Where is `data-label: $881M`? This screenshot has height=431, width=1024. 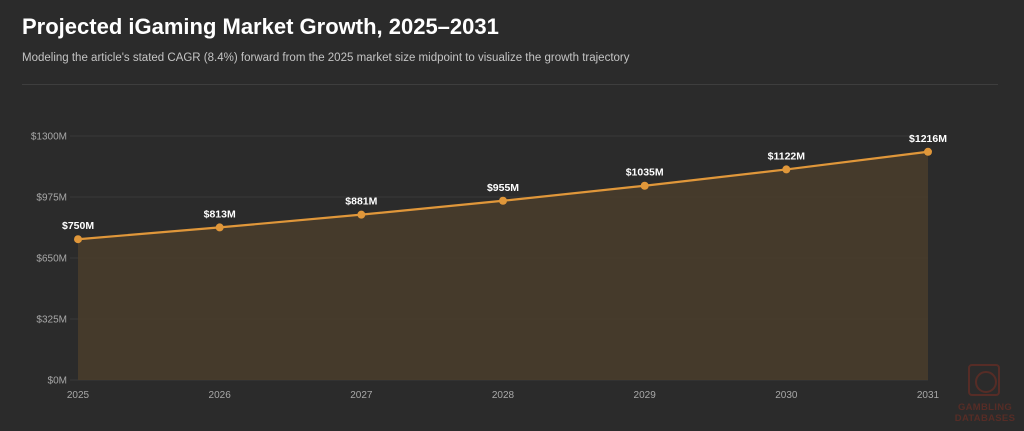 data-label: $881M is located at coordinates (361, 202).